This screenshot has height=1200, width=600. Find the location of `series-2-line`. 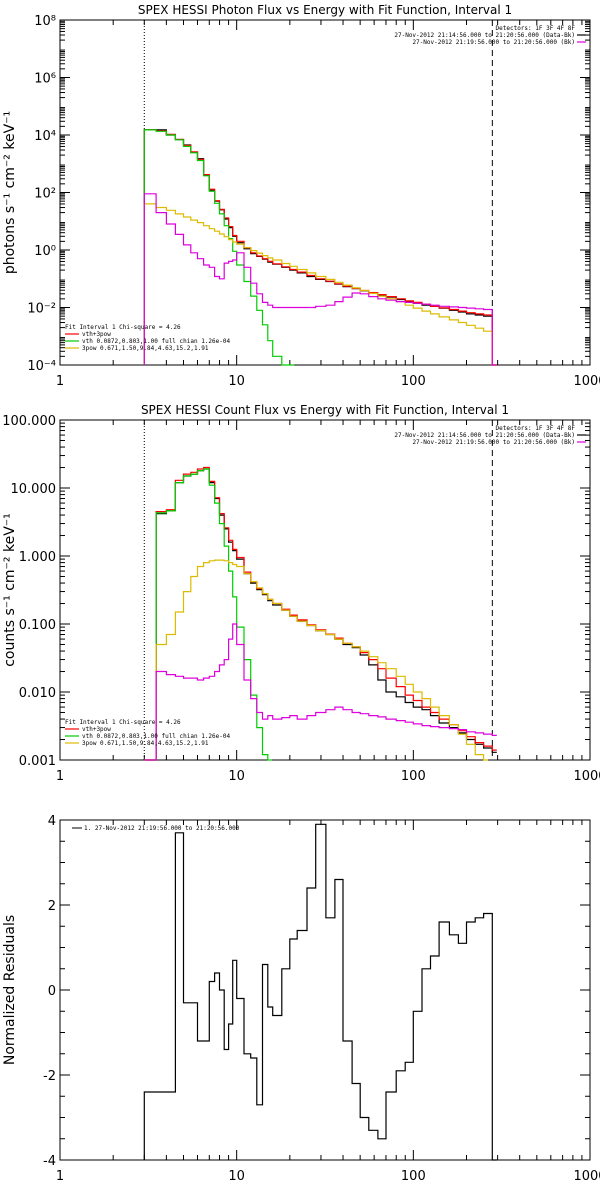

series-2-line is located at coordinates (320, 247).